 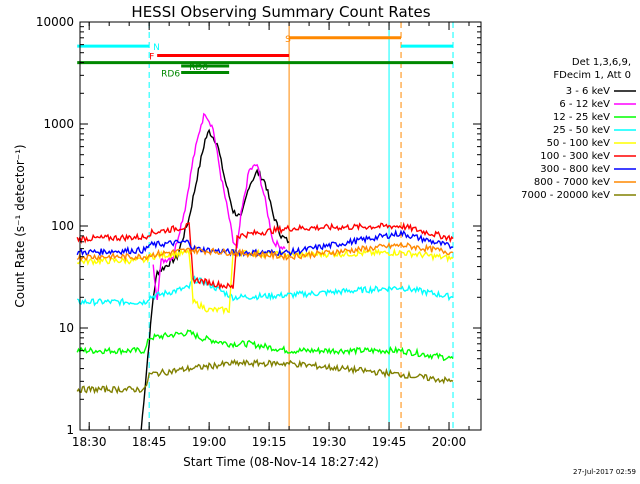 I want to click on legend-label-4: 50 - 100 keV, so click(x=579, y=143).